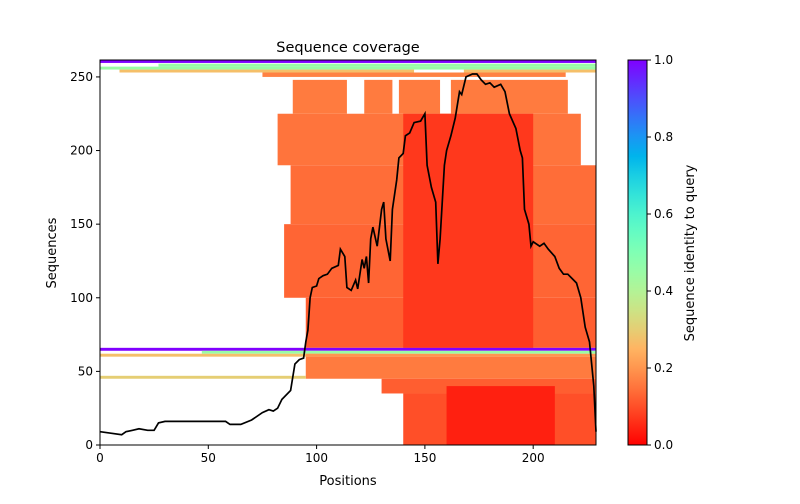  Describe the element at coordinates (663, 445) in the screenshot. I see `colorbar-tick-label: 0.0` at that location.